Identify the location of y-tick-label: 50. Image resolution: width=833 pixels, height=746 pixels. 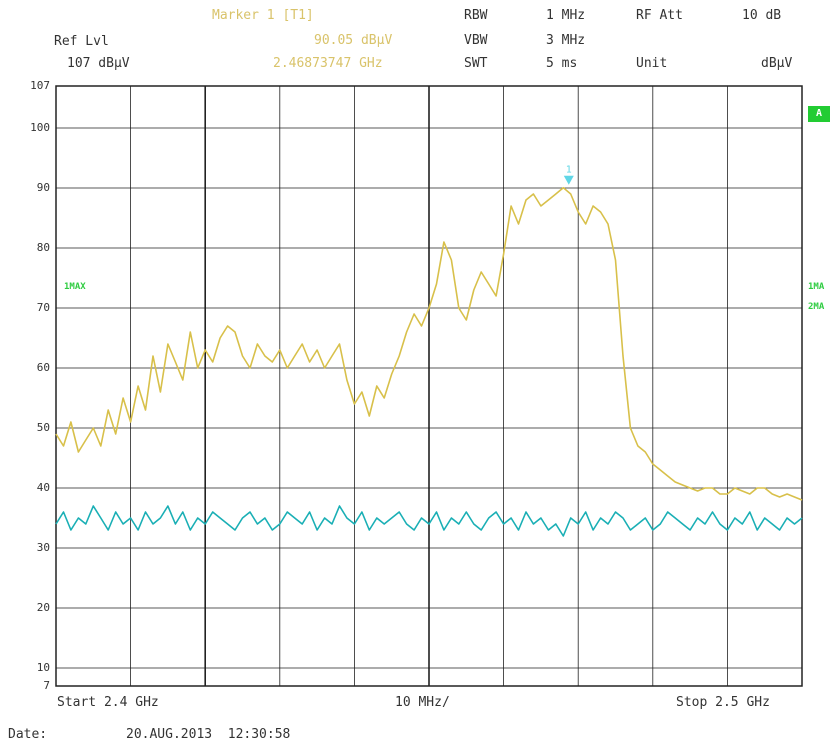
(43, 427).